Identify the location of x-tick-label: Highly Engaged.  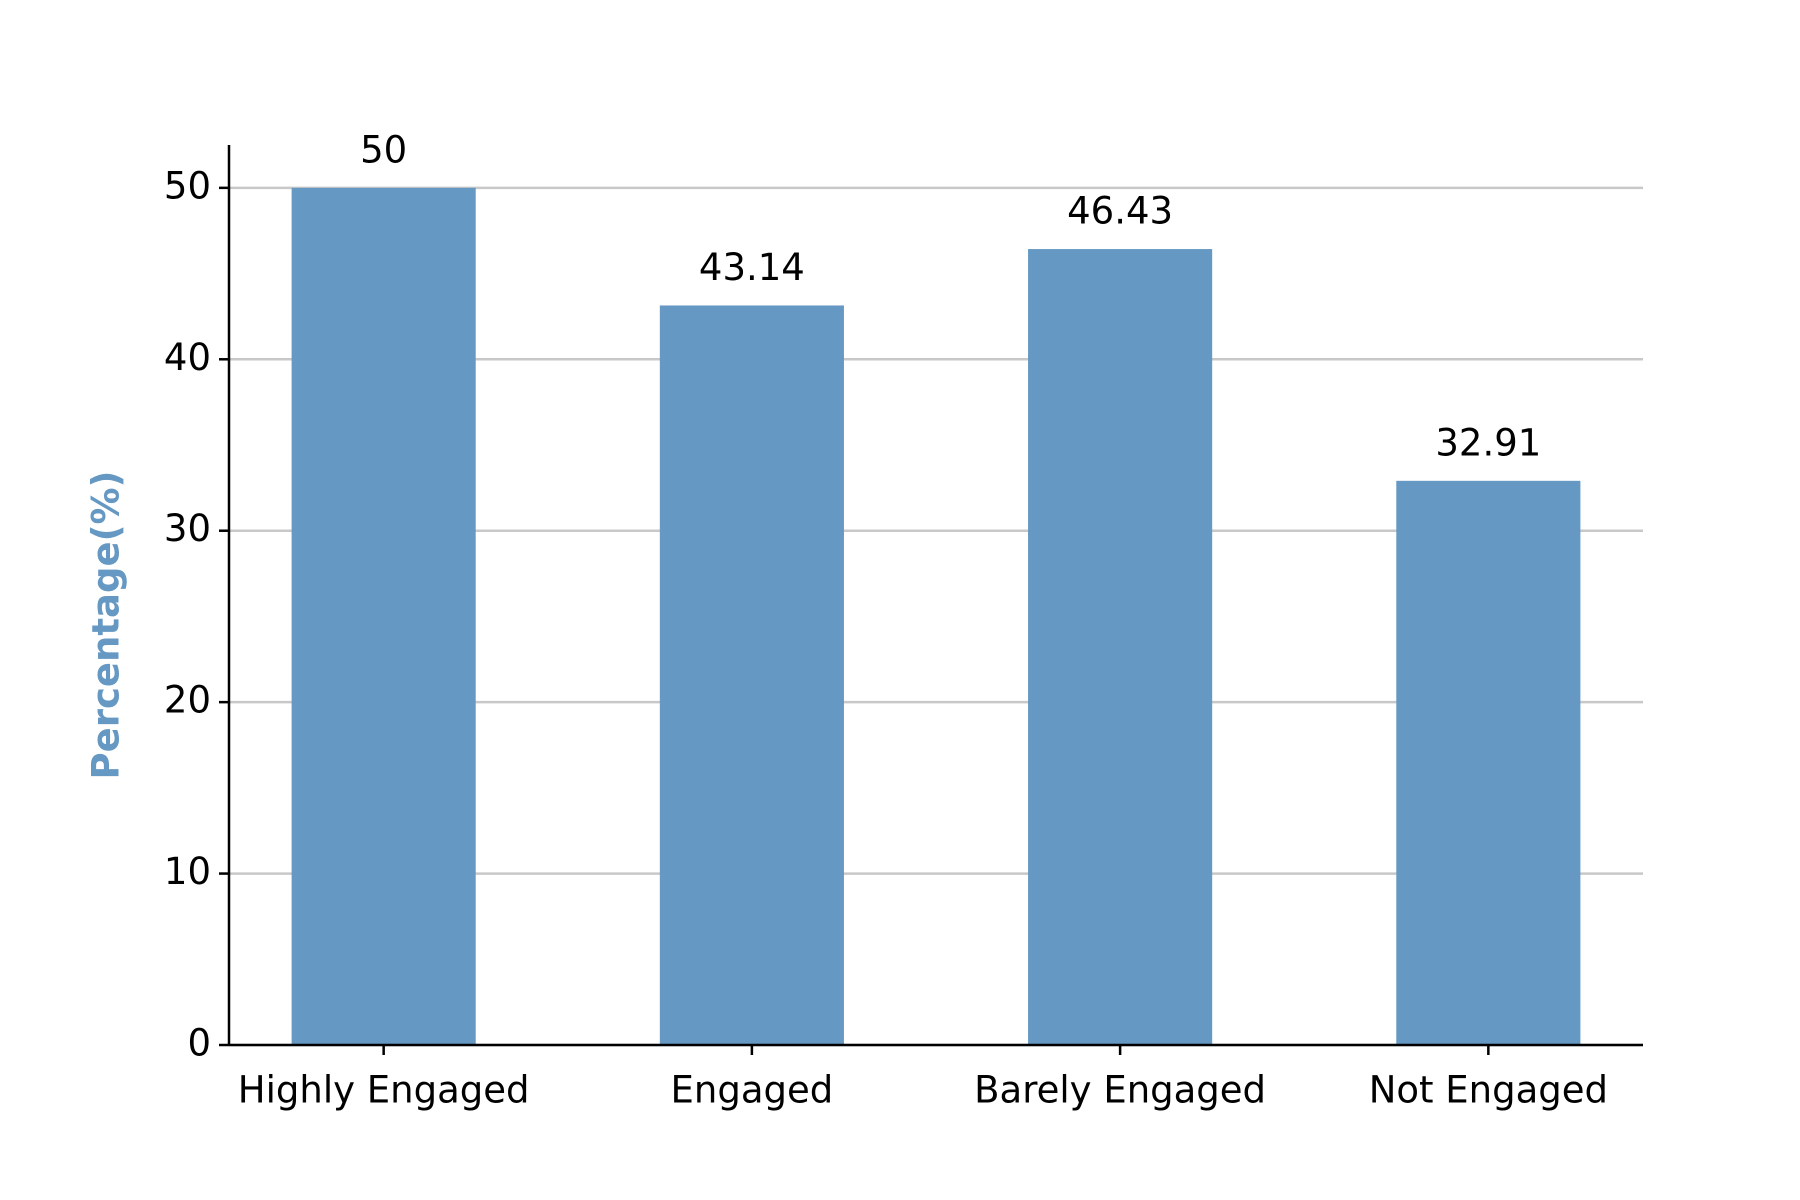
(384, 1090).